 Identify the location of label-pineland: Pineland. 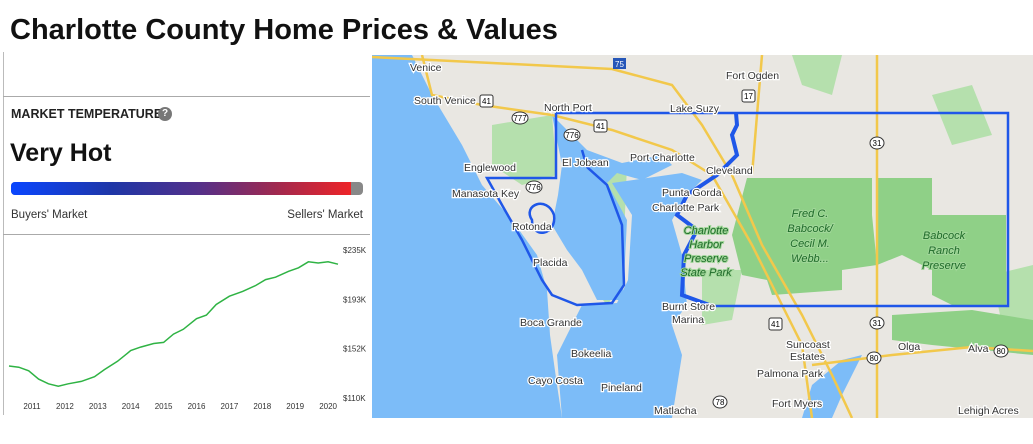
(621, 388).